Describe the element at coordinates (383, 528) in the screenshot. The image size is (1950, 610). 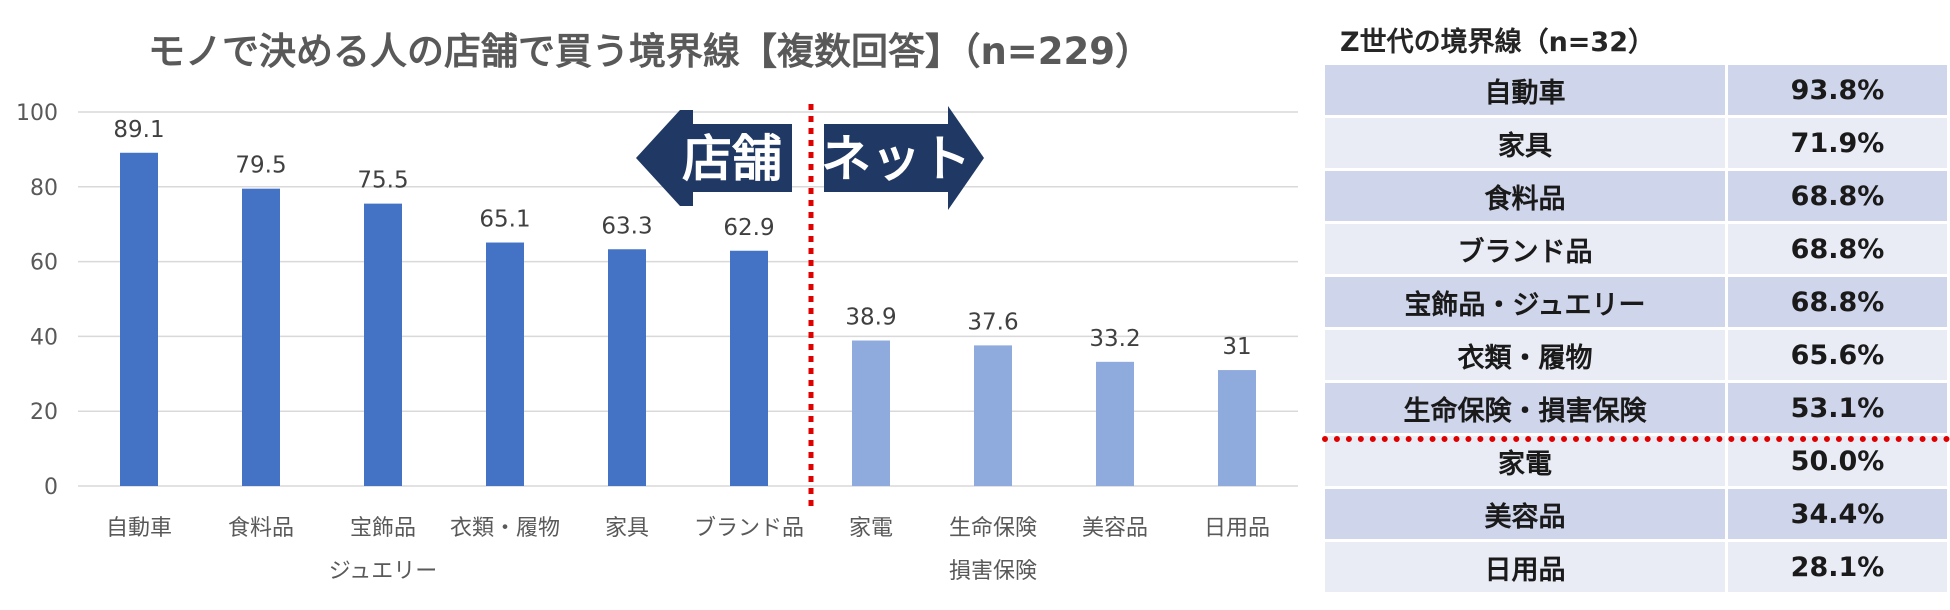
I see `x-tick-label: 宝飾品` at that location.